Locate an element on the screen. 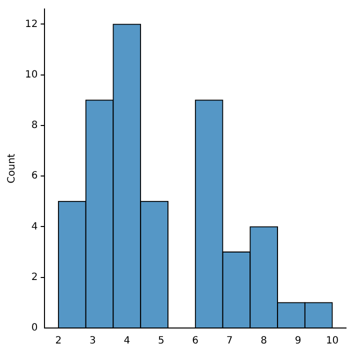  y-tick-label: 10 is located at coordinates (31, 74).